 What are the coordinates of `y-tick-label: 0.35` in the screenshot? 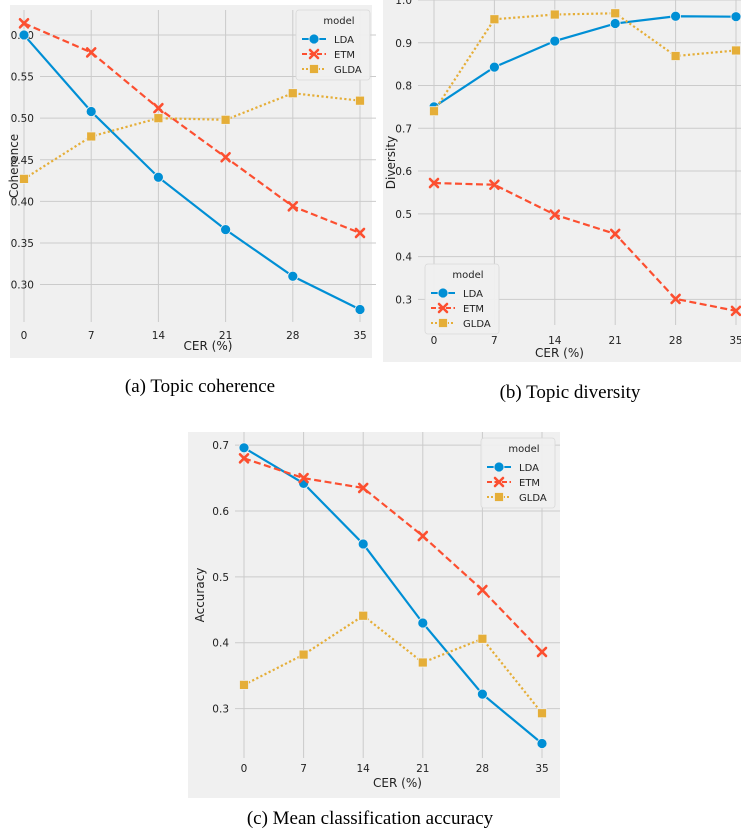 It's located at (22, 244).